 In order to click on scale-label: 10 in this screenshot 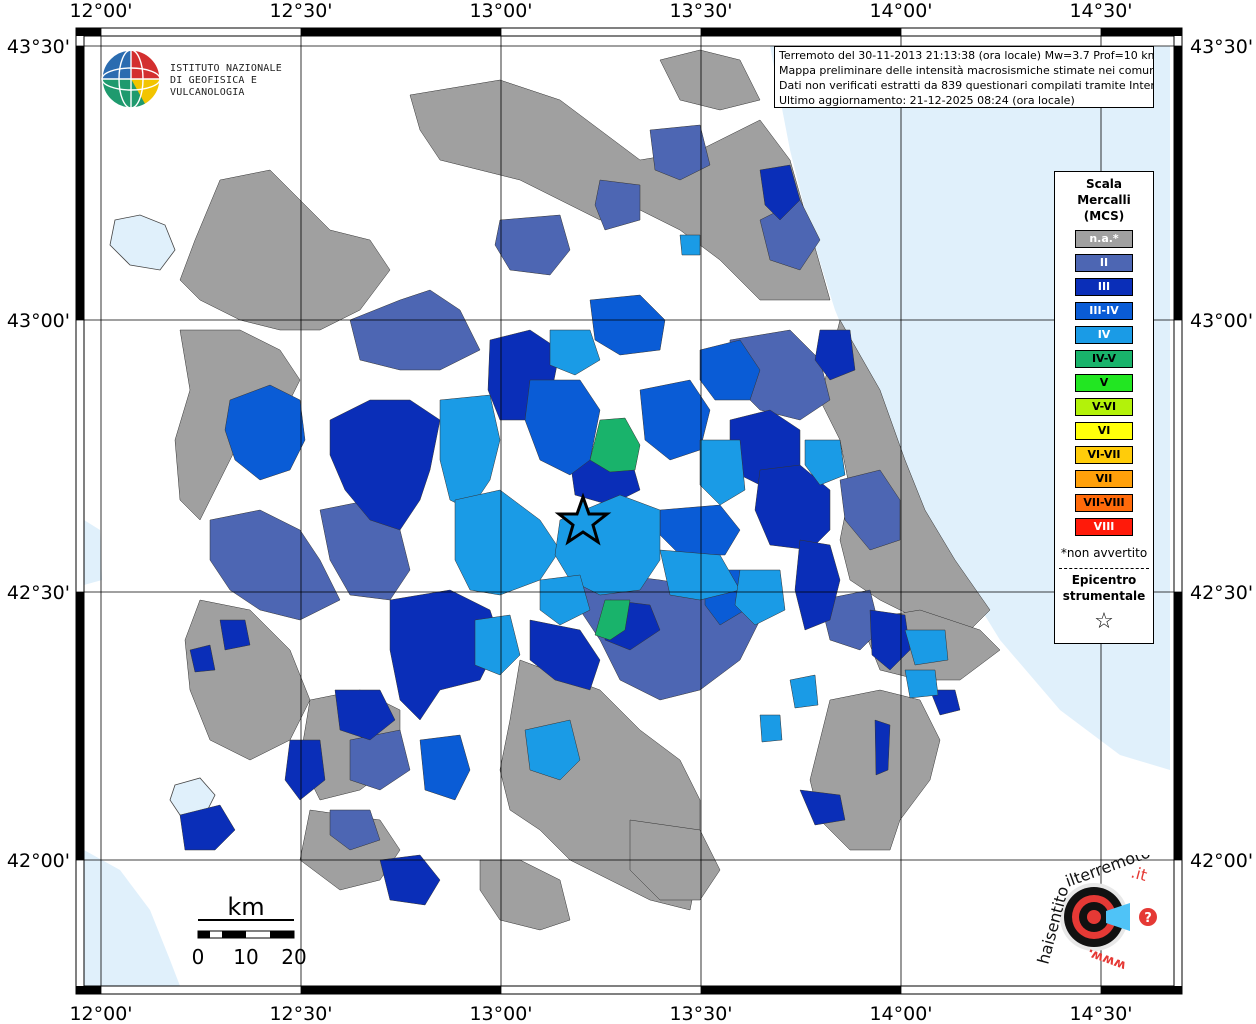, I will do `click(245, 957)`.